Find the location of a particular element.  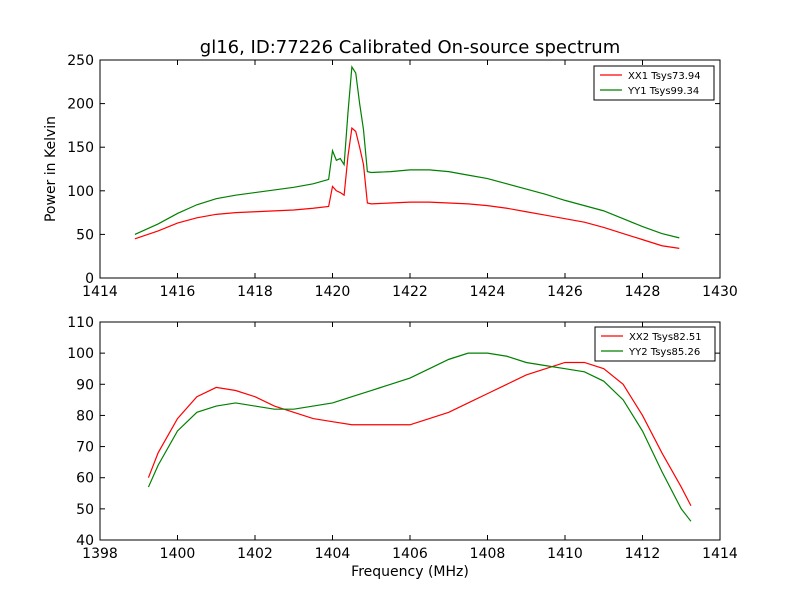

y-tick-label: 150 is located at coordinates (80, 148).